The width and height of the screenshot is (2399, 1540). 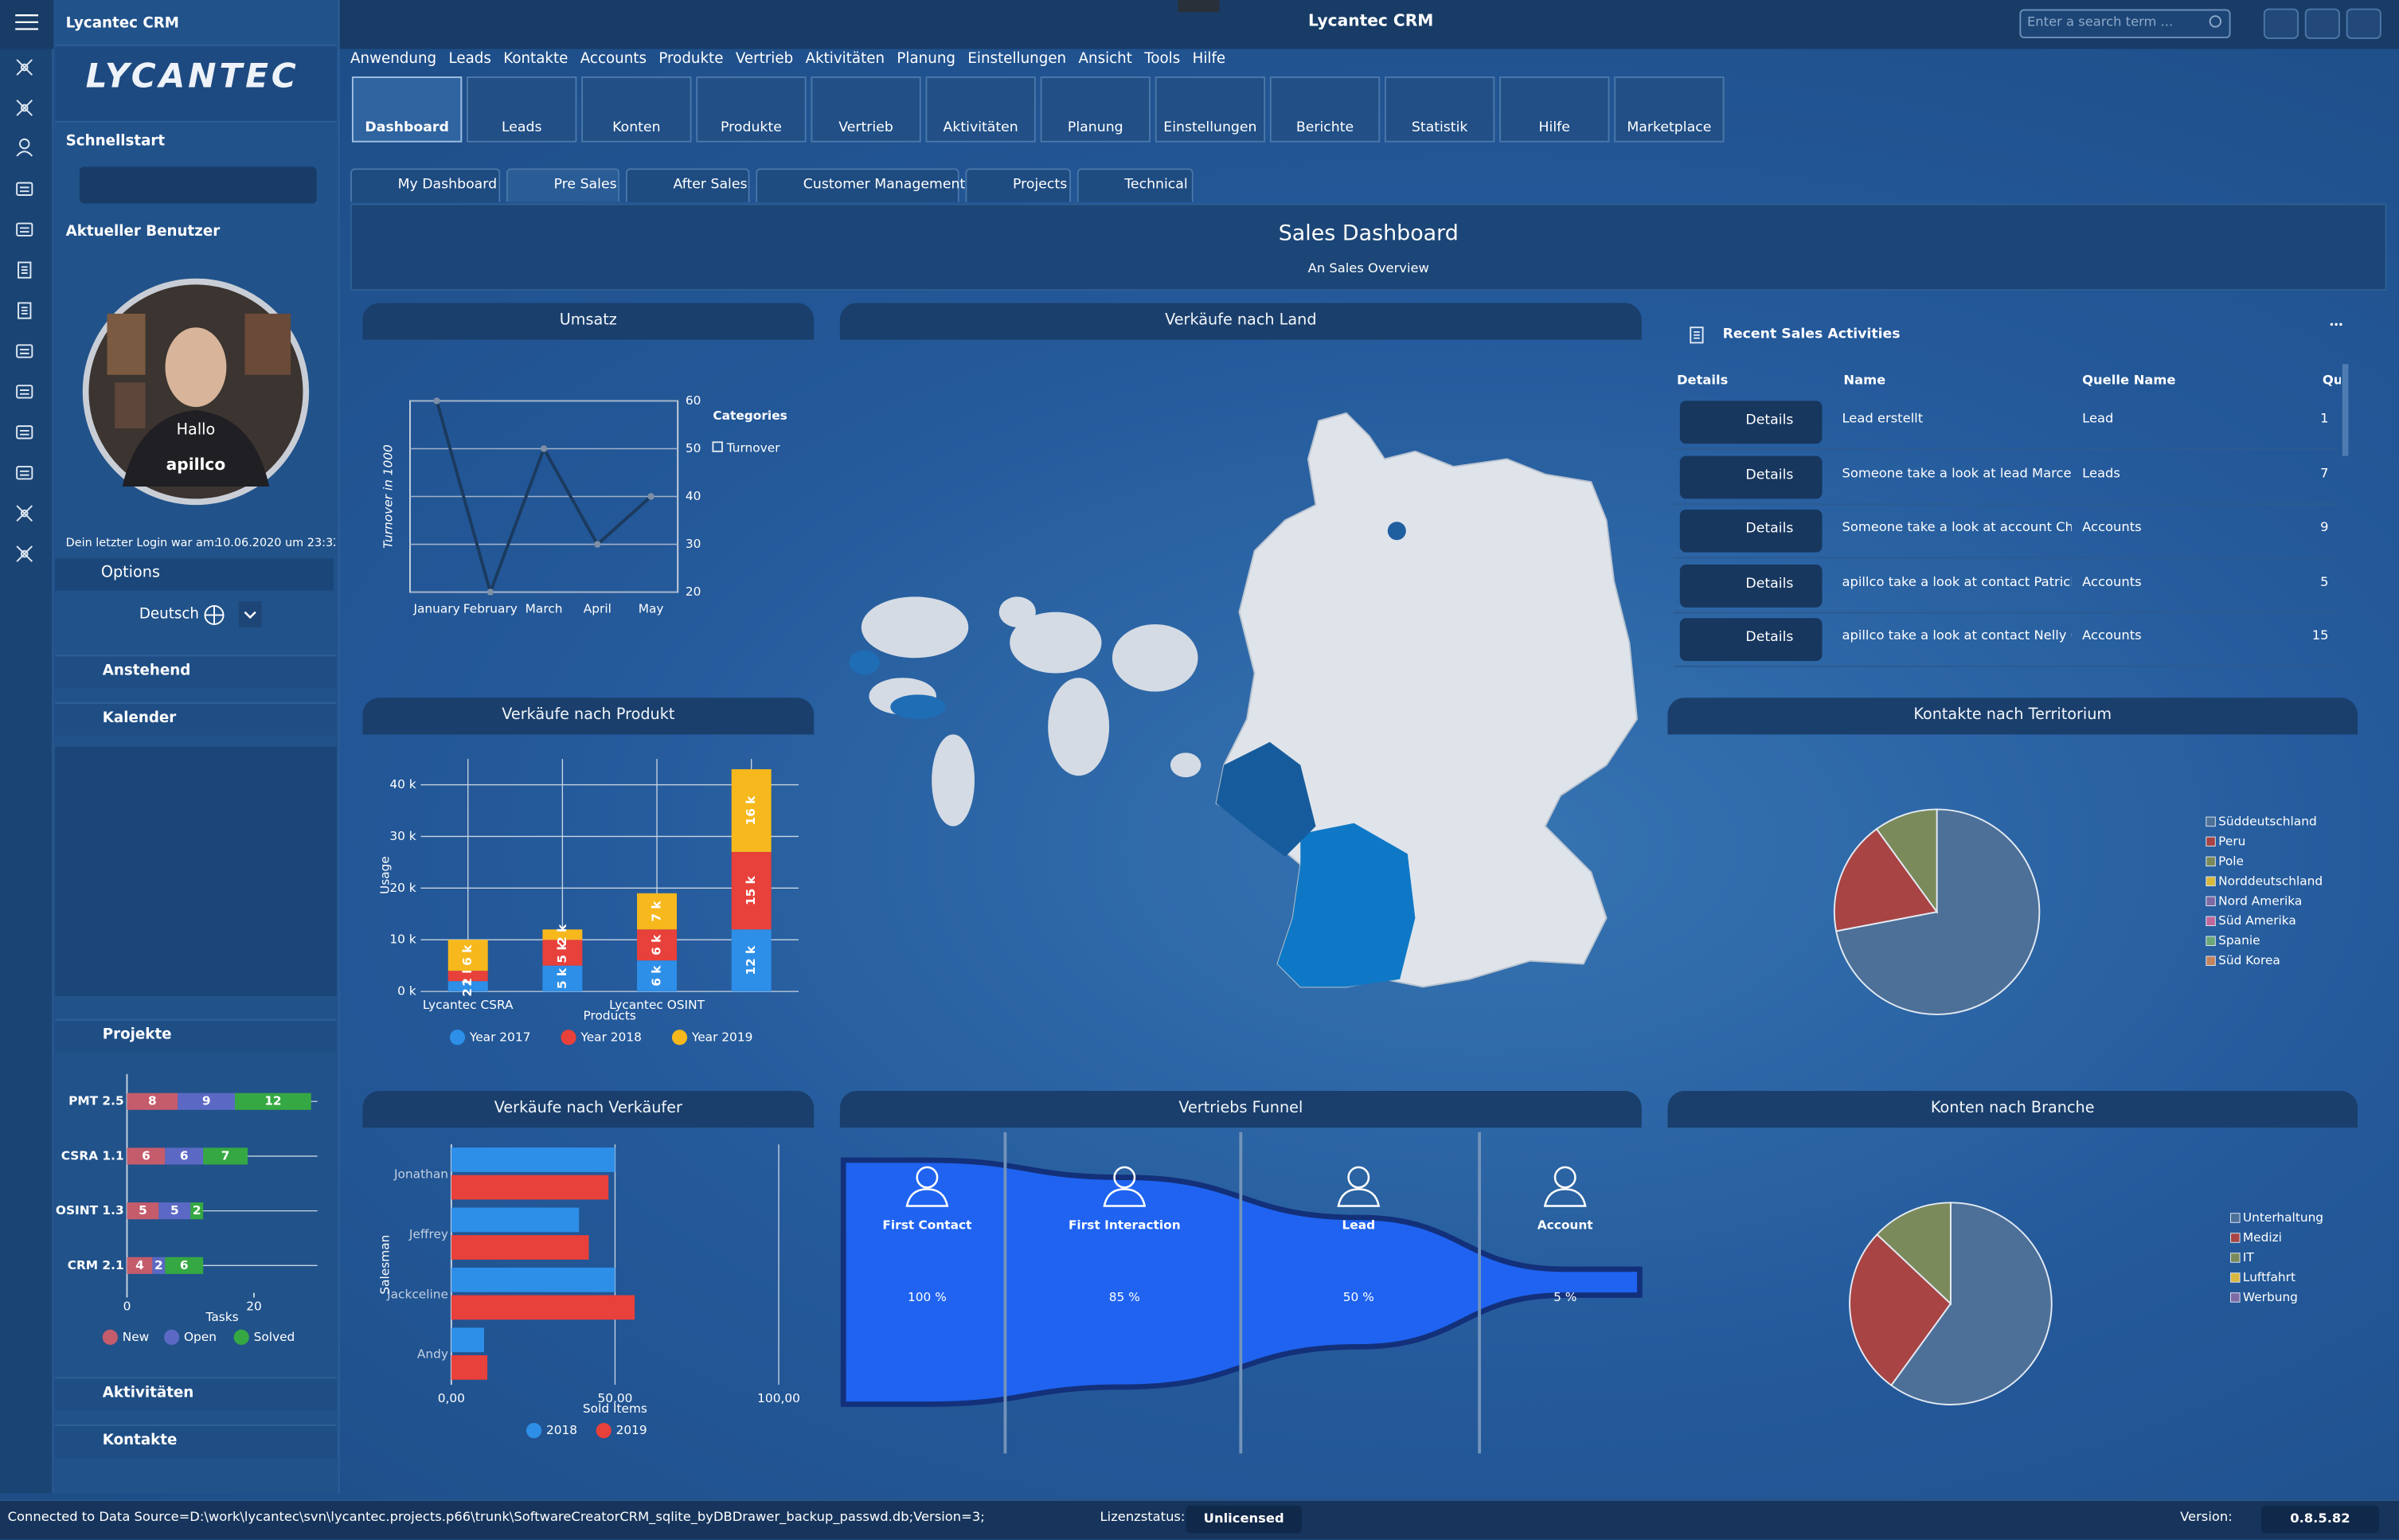 What do you see at coordinates (926, 59) in the screenshot?
I see `menu-item: Planung` at bounding box center [926, 59].